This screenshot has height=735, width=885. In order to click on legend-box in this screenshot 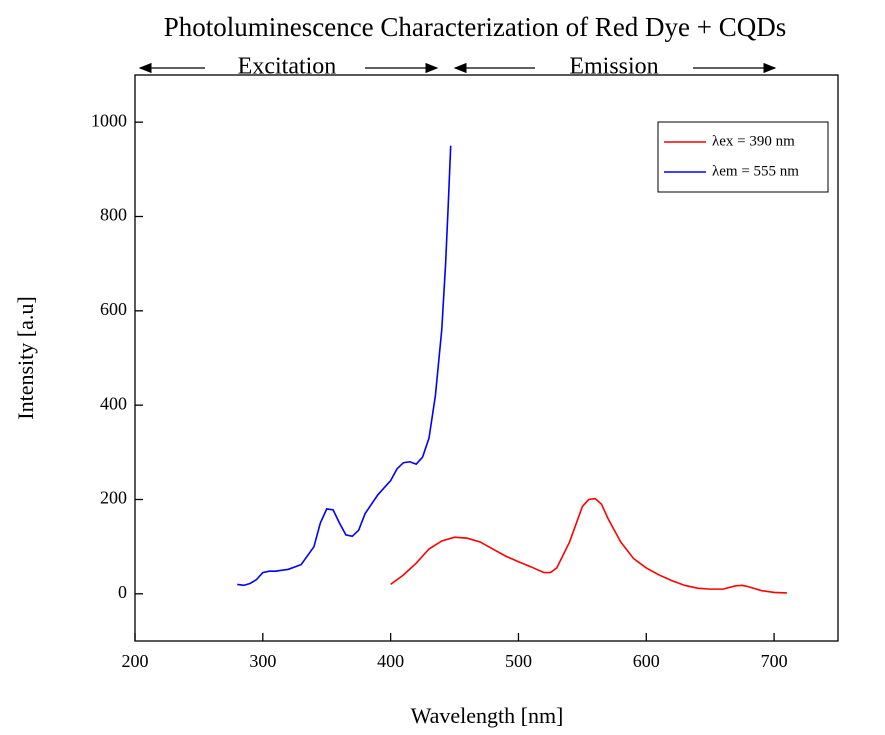, I will do `click(743, 157)`.